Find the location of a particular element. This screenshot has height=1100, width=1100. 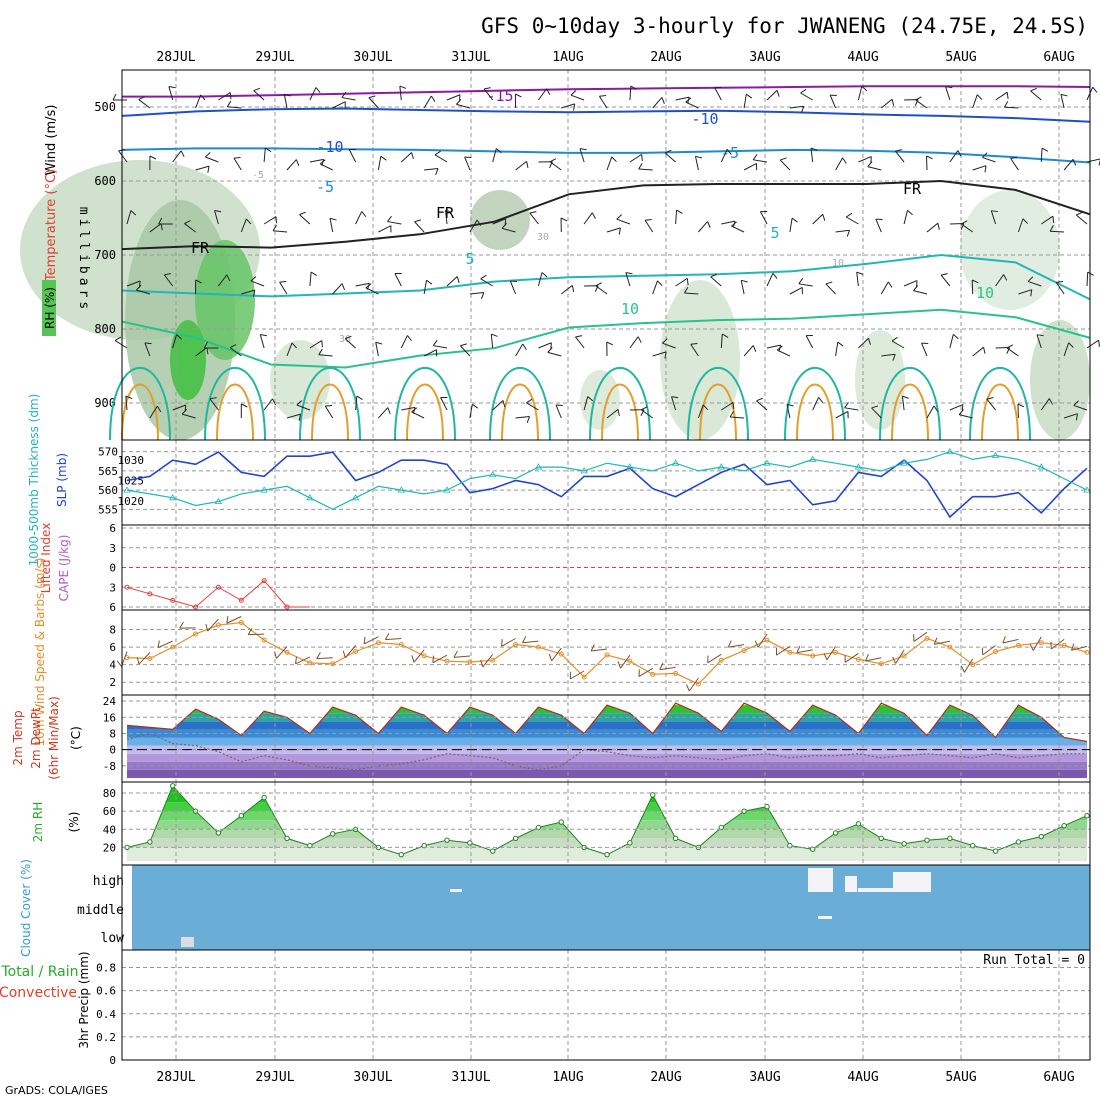

bottom-date-label: 2AUG is located at coordinates (665, 1077).